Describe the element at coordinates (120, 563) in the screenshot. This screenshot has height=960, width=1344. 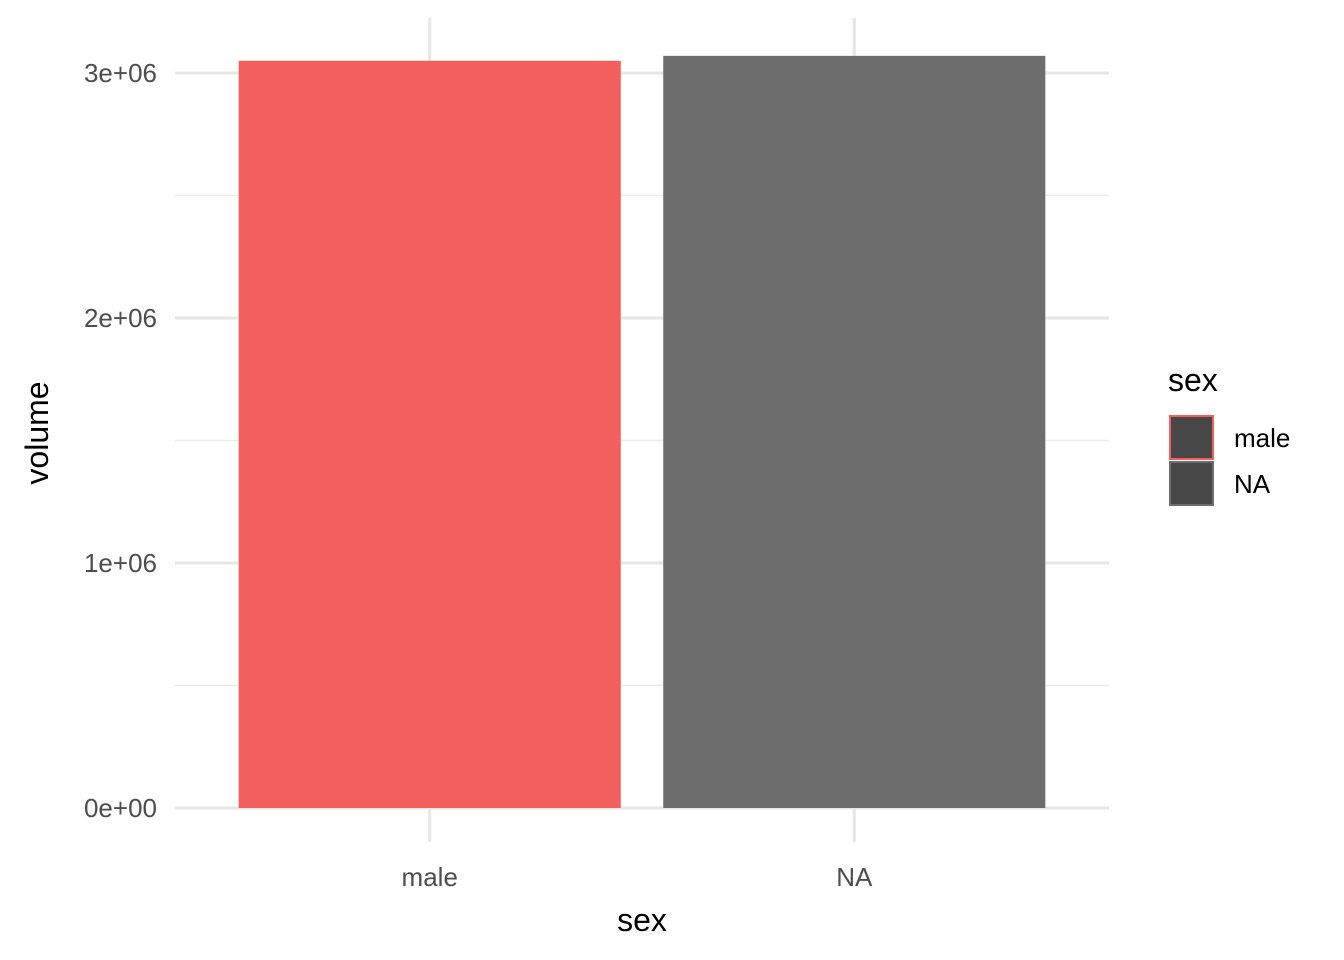
I see `y-tick-label: 1e+06` at that location.